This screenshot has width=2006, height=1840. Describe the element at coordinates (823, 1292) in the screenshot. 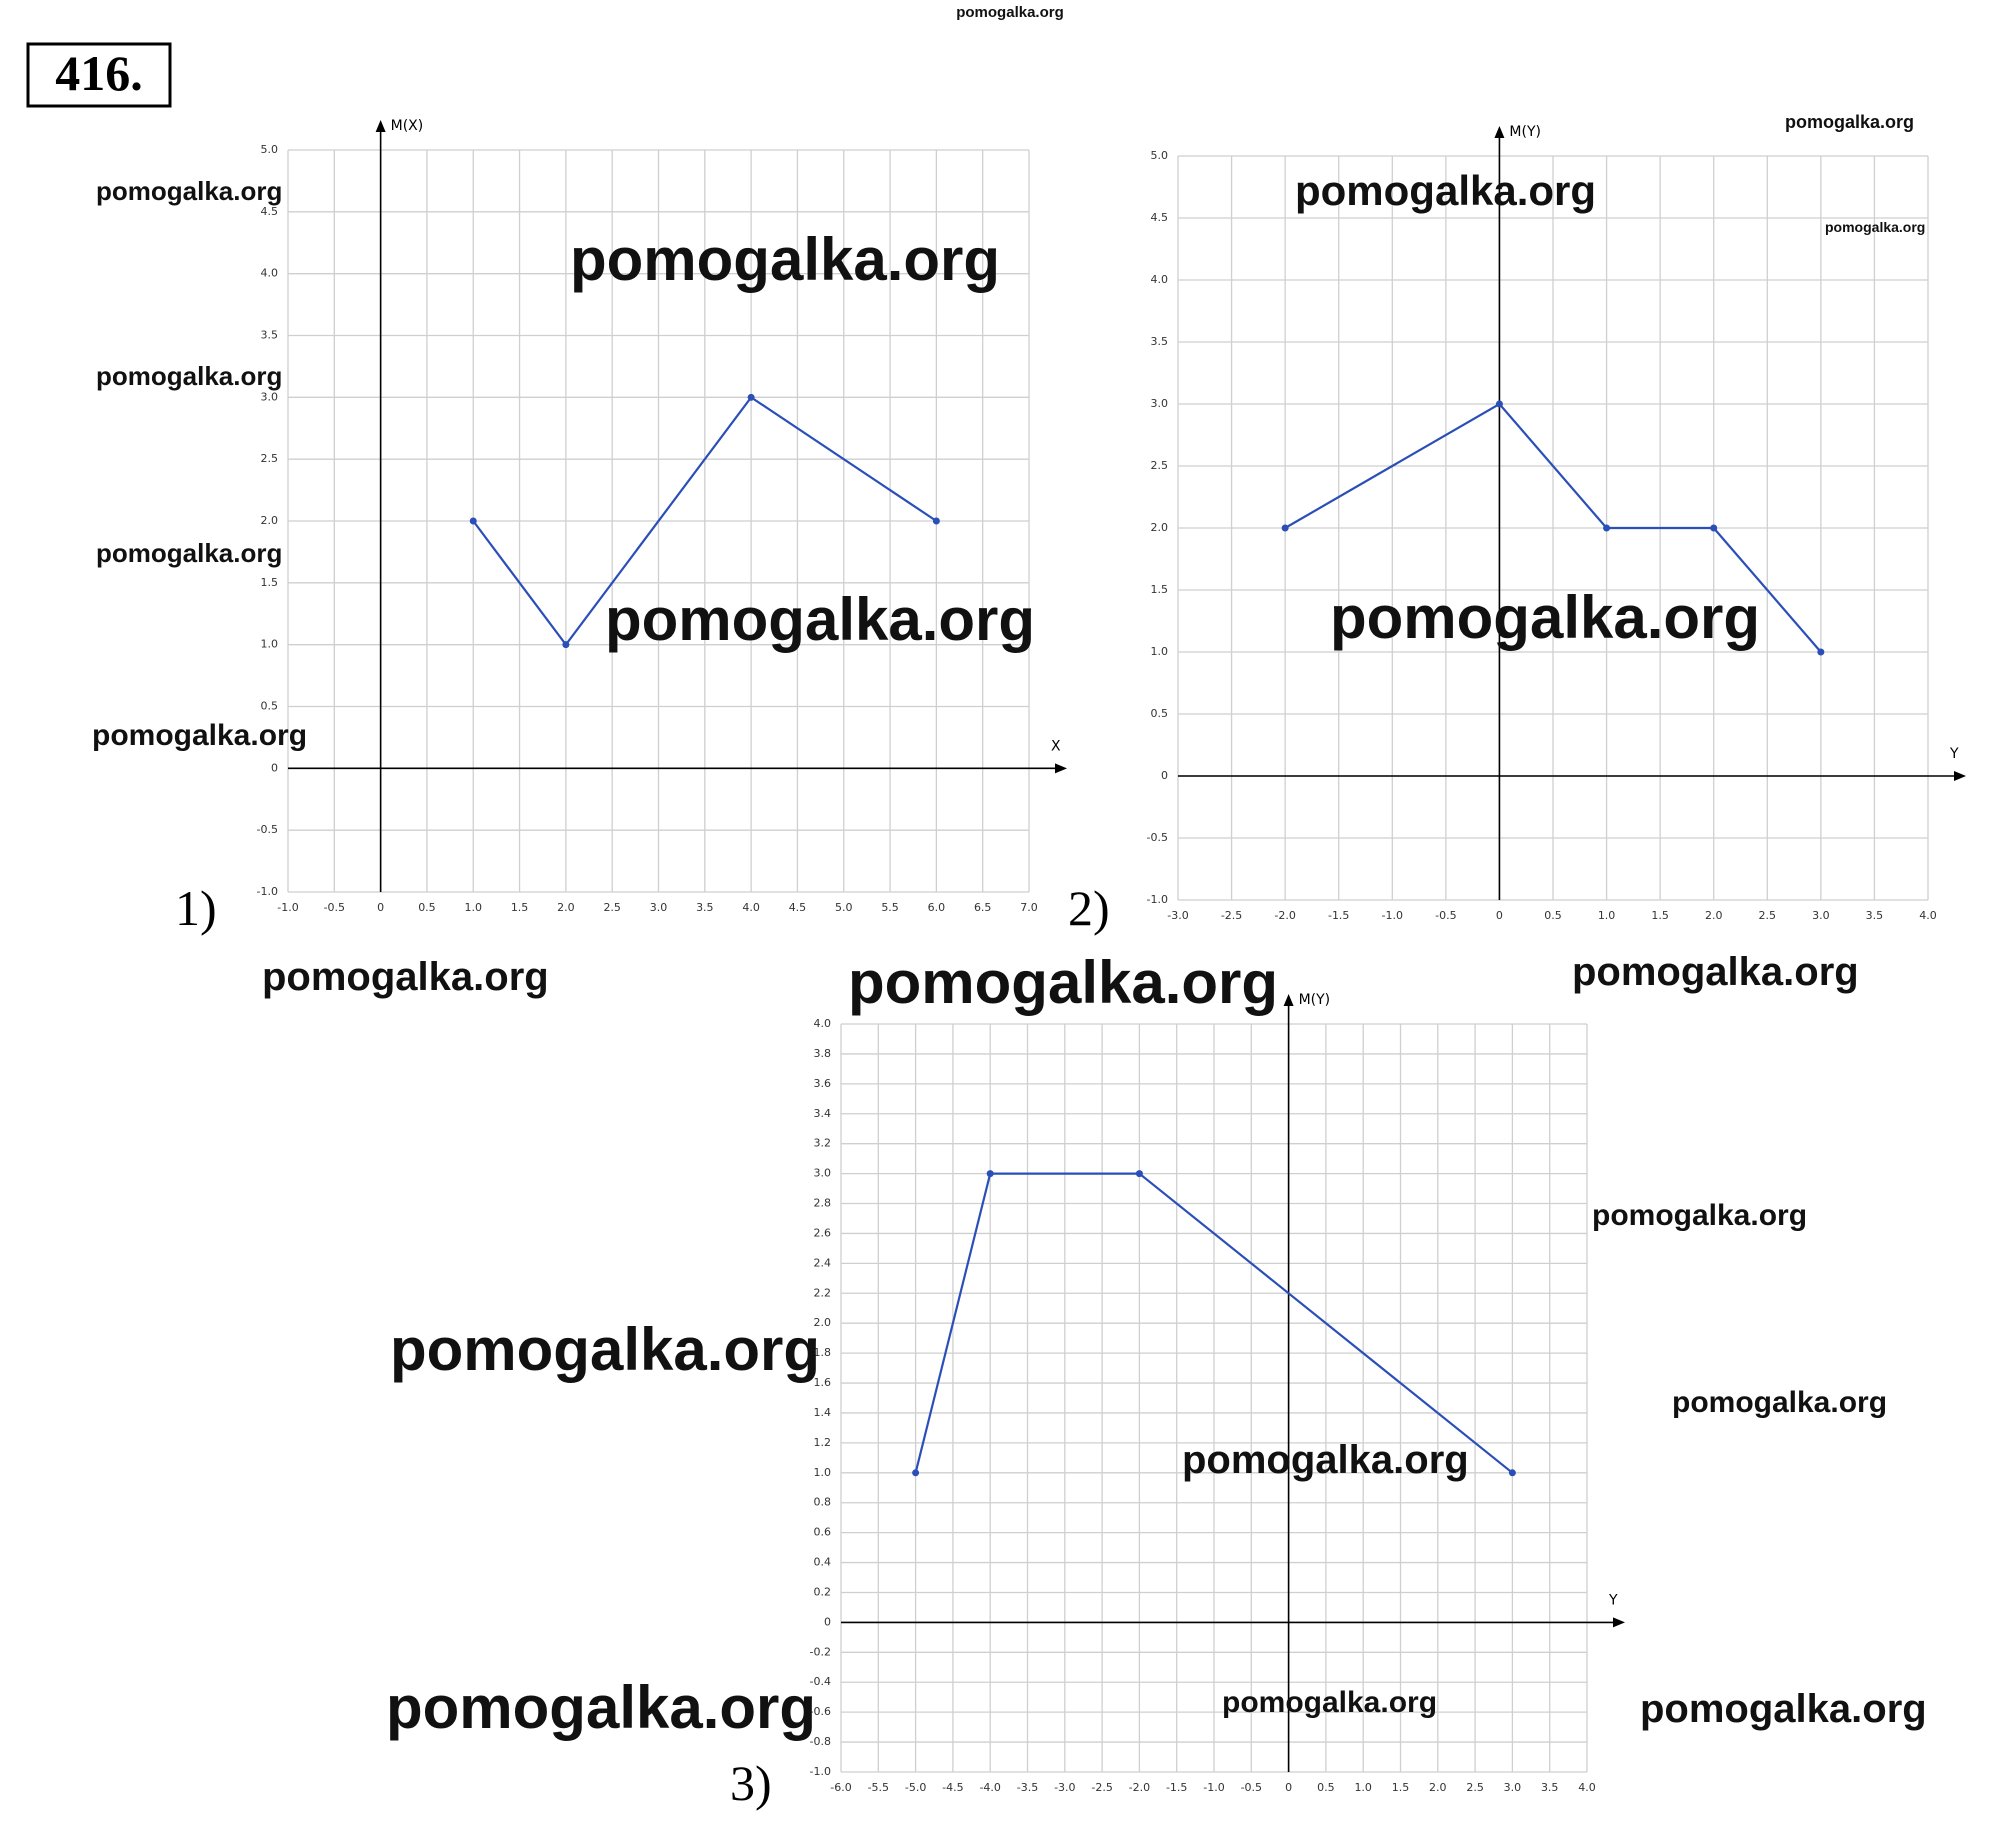

I see `y-tick-label: 2.2` at that location.